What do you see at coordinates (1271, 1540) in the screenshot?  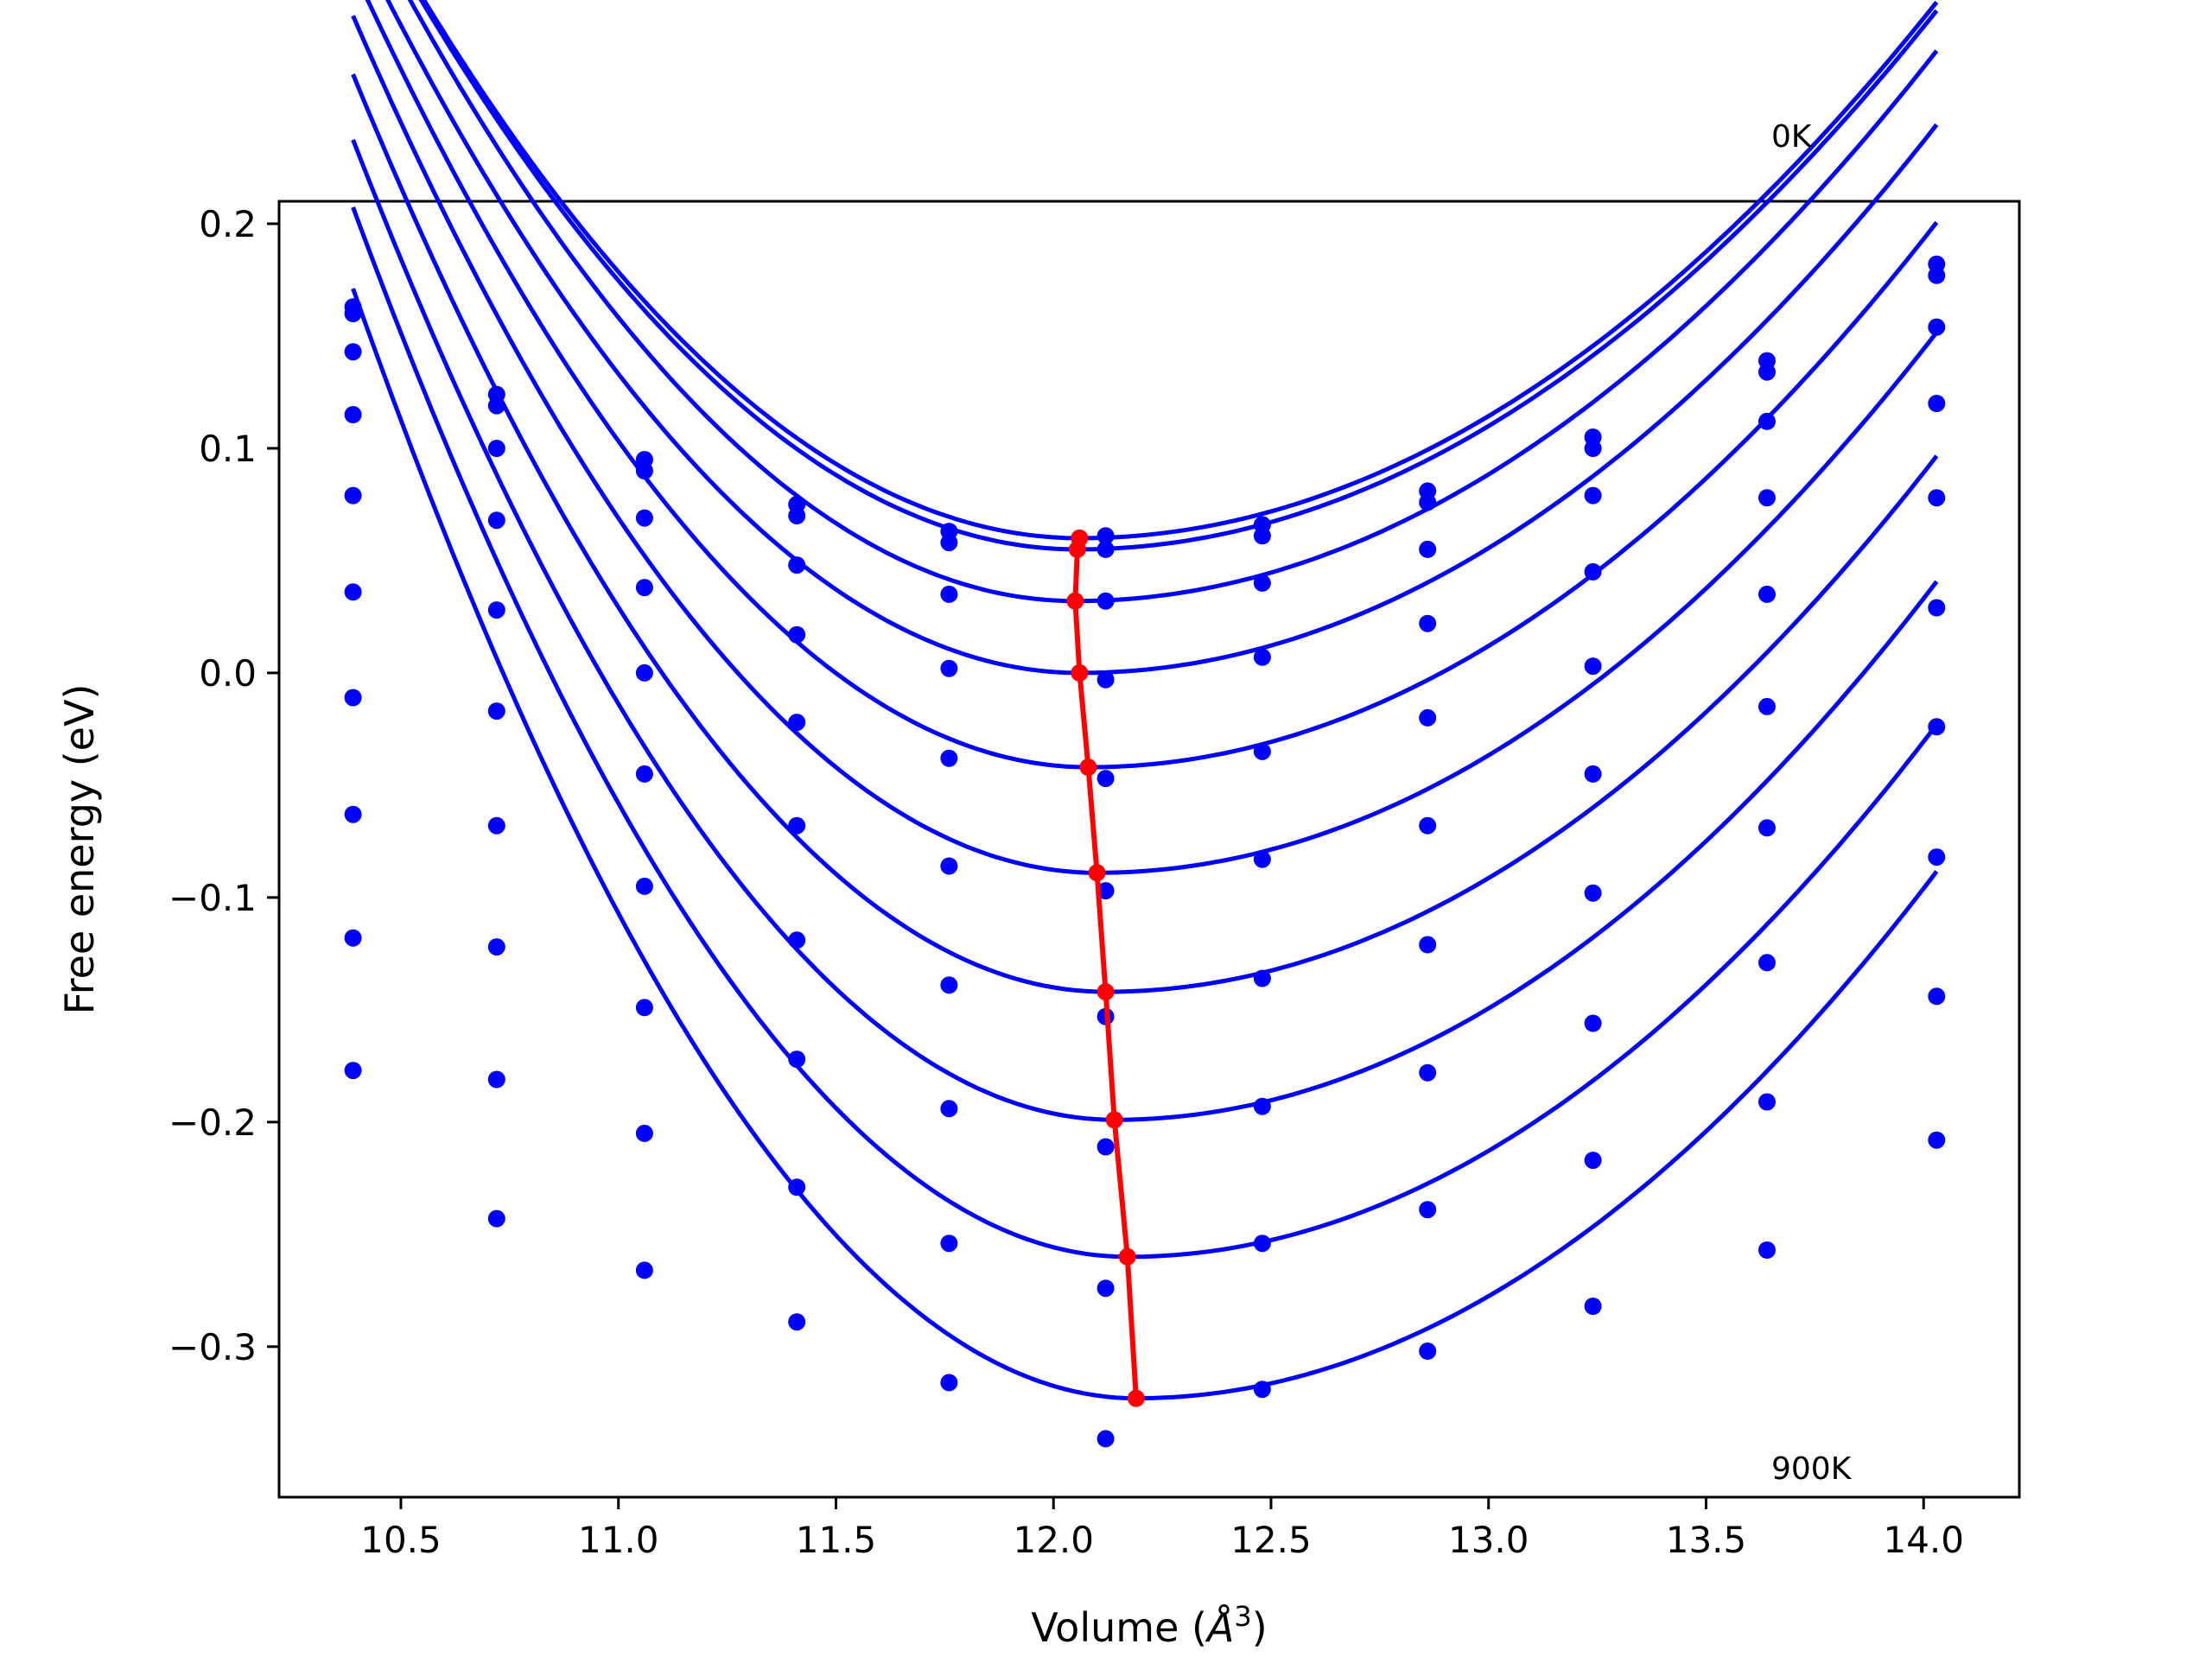 I see `x-tick-label: 12.5` at bounding box center [1271, 1540].